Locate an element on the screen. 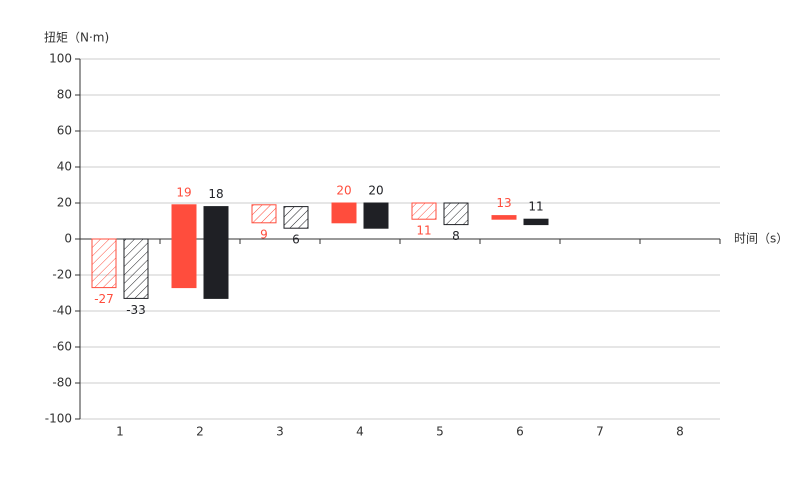 The width and height of the screenshot is (800, 480). value-label: 6 is located at coordinates (296, 240).